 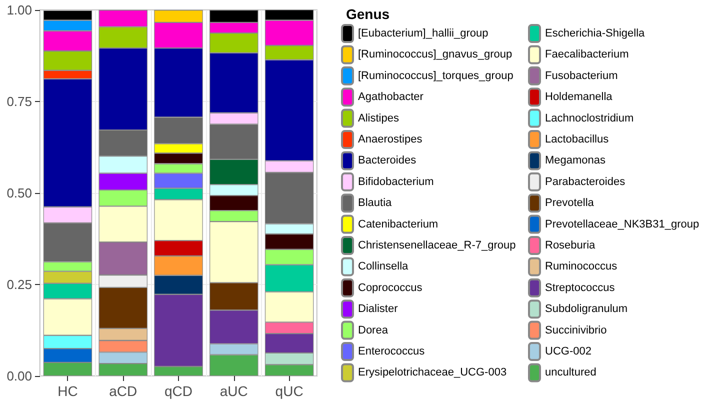 What do you see at coordinates (570, 246) in the screenshot?
I see `legend-label: Roseburia` at bounding box center [570, 246].